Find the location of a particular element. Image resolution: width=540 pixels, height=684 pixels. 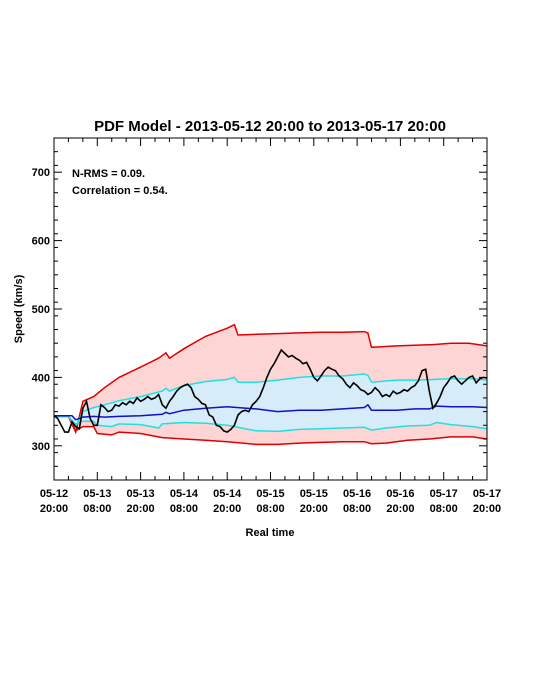

inner-band-lower-line is located at coordinates (271, 424).